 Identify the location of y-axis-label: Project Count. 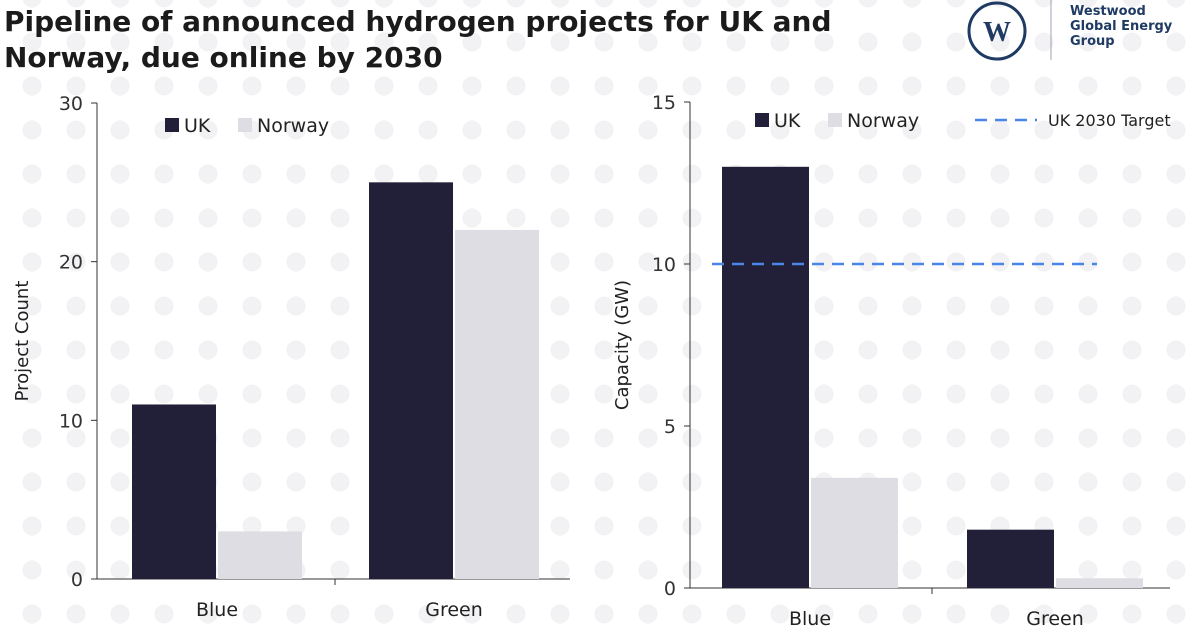
(22, 341).